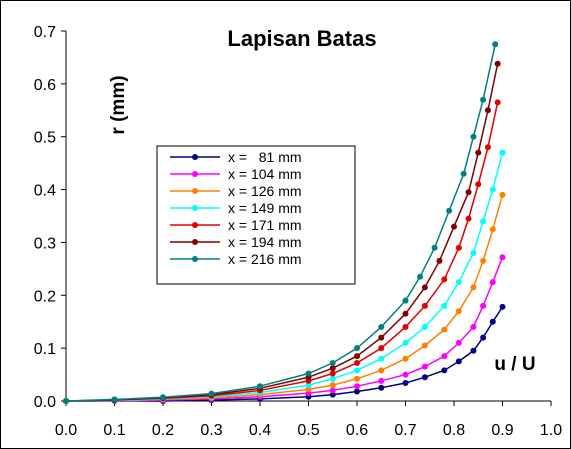 The width and height of the screenshot is (571, 449). Describe the element at coordinates (45, 402) in the screenshot. I see `y-tick-label: 0.0` at that location.